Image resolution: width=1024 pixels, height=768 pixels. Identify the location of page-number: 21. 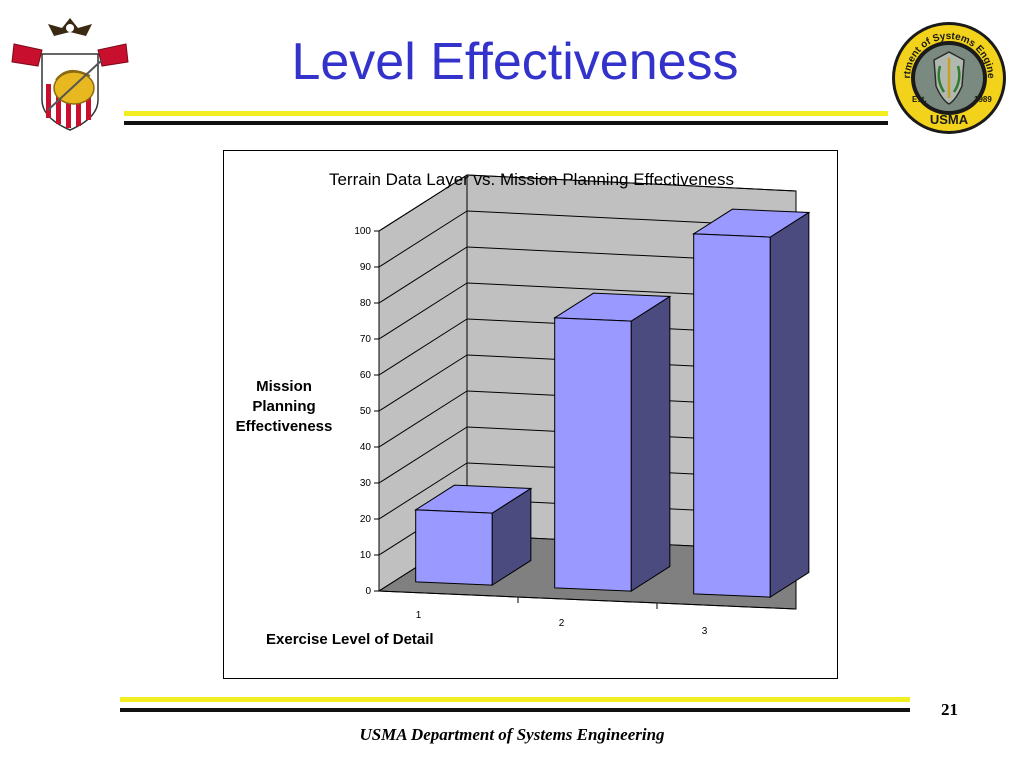
(949, 709).